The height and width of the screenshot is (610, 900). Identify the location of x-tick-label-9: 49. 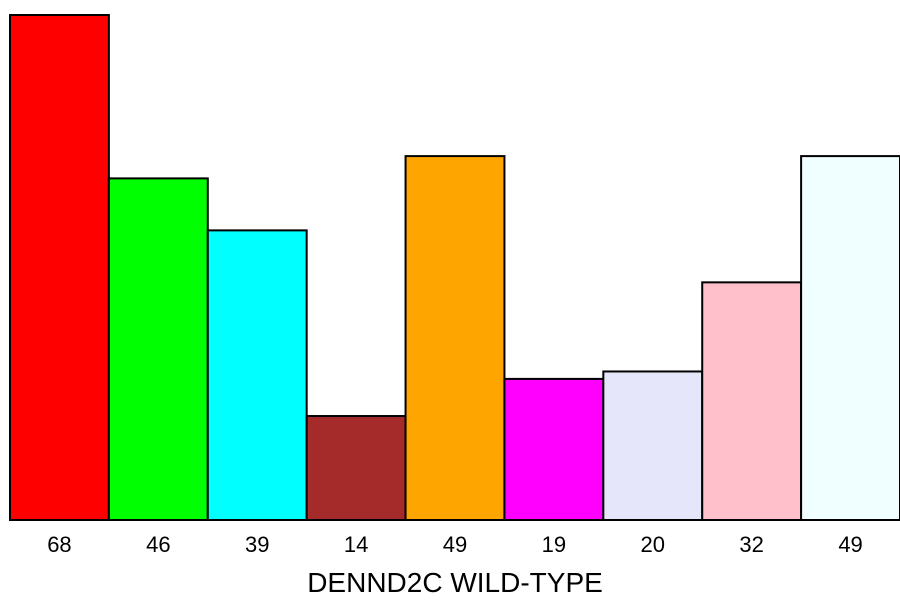
(850, 544).